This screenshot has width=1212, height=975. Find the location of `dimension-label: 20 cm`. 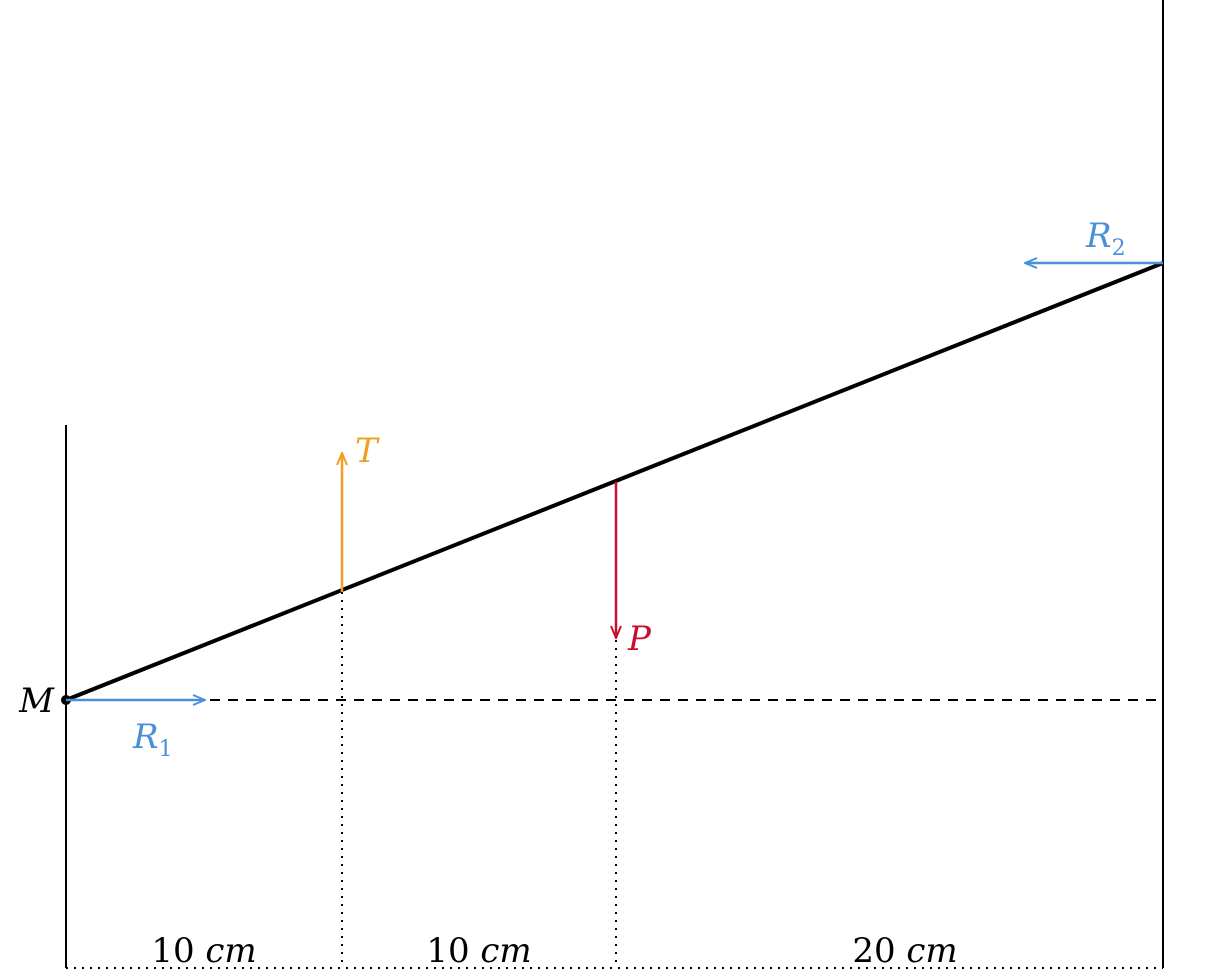

dimension-label: 20 cm is located at coordinates (904, 951).